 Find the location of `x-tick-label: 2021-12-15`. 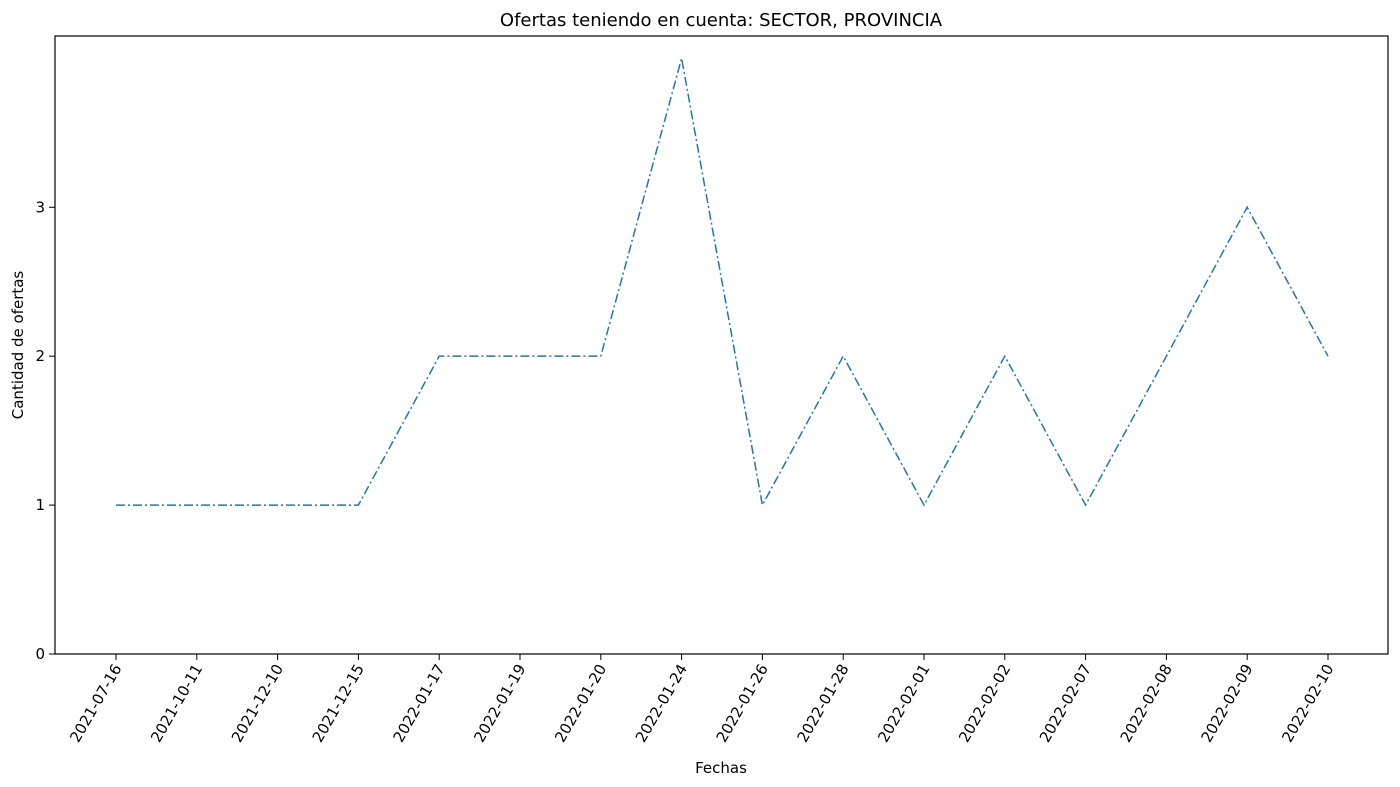

x-tick-label: 2021-12-15 is located at coordinates (338, 703).